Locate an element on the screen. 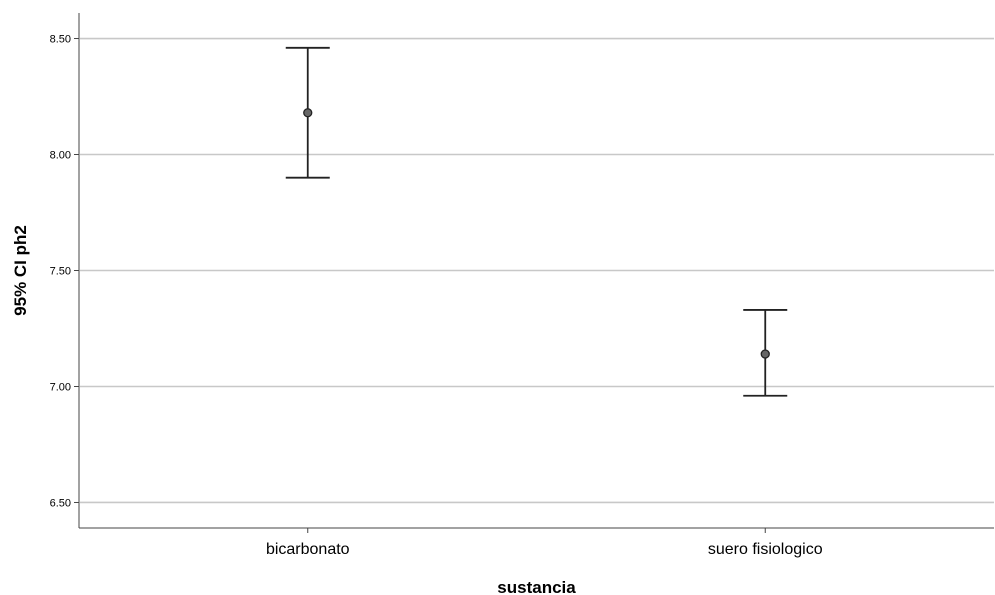 This screenshot has width=995, height=595. y-axis-title: 95% CI ph2 is located at coordinates (20, 270).